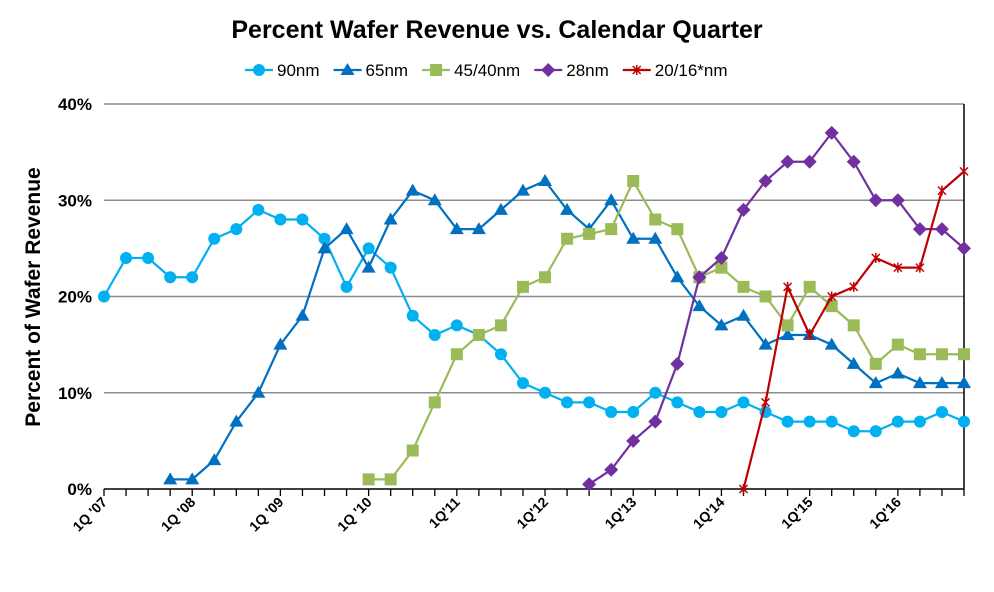 The height and width of the screenshot is (592, 994). Describe the element at coordinates (370, 70) in the screenshot. I see `legend-item: 65nm` at that location.